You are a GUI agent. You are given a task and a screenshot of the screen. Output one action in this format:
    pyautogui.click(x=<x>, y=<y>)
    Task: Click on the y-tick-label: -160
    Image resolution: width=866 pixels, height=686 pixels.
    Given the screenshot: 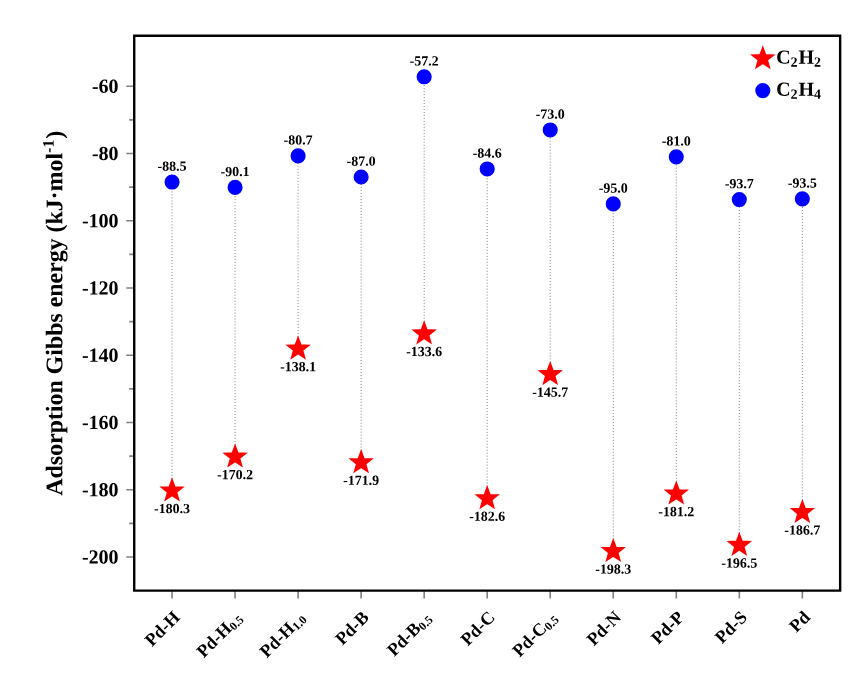 What is the action you would take?
    pyautogui.click(x=100, y=422)
    